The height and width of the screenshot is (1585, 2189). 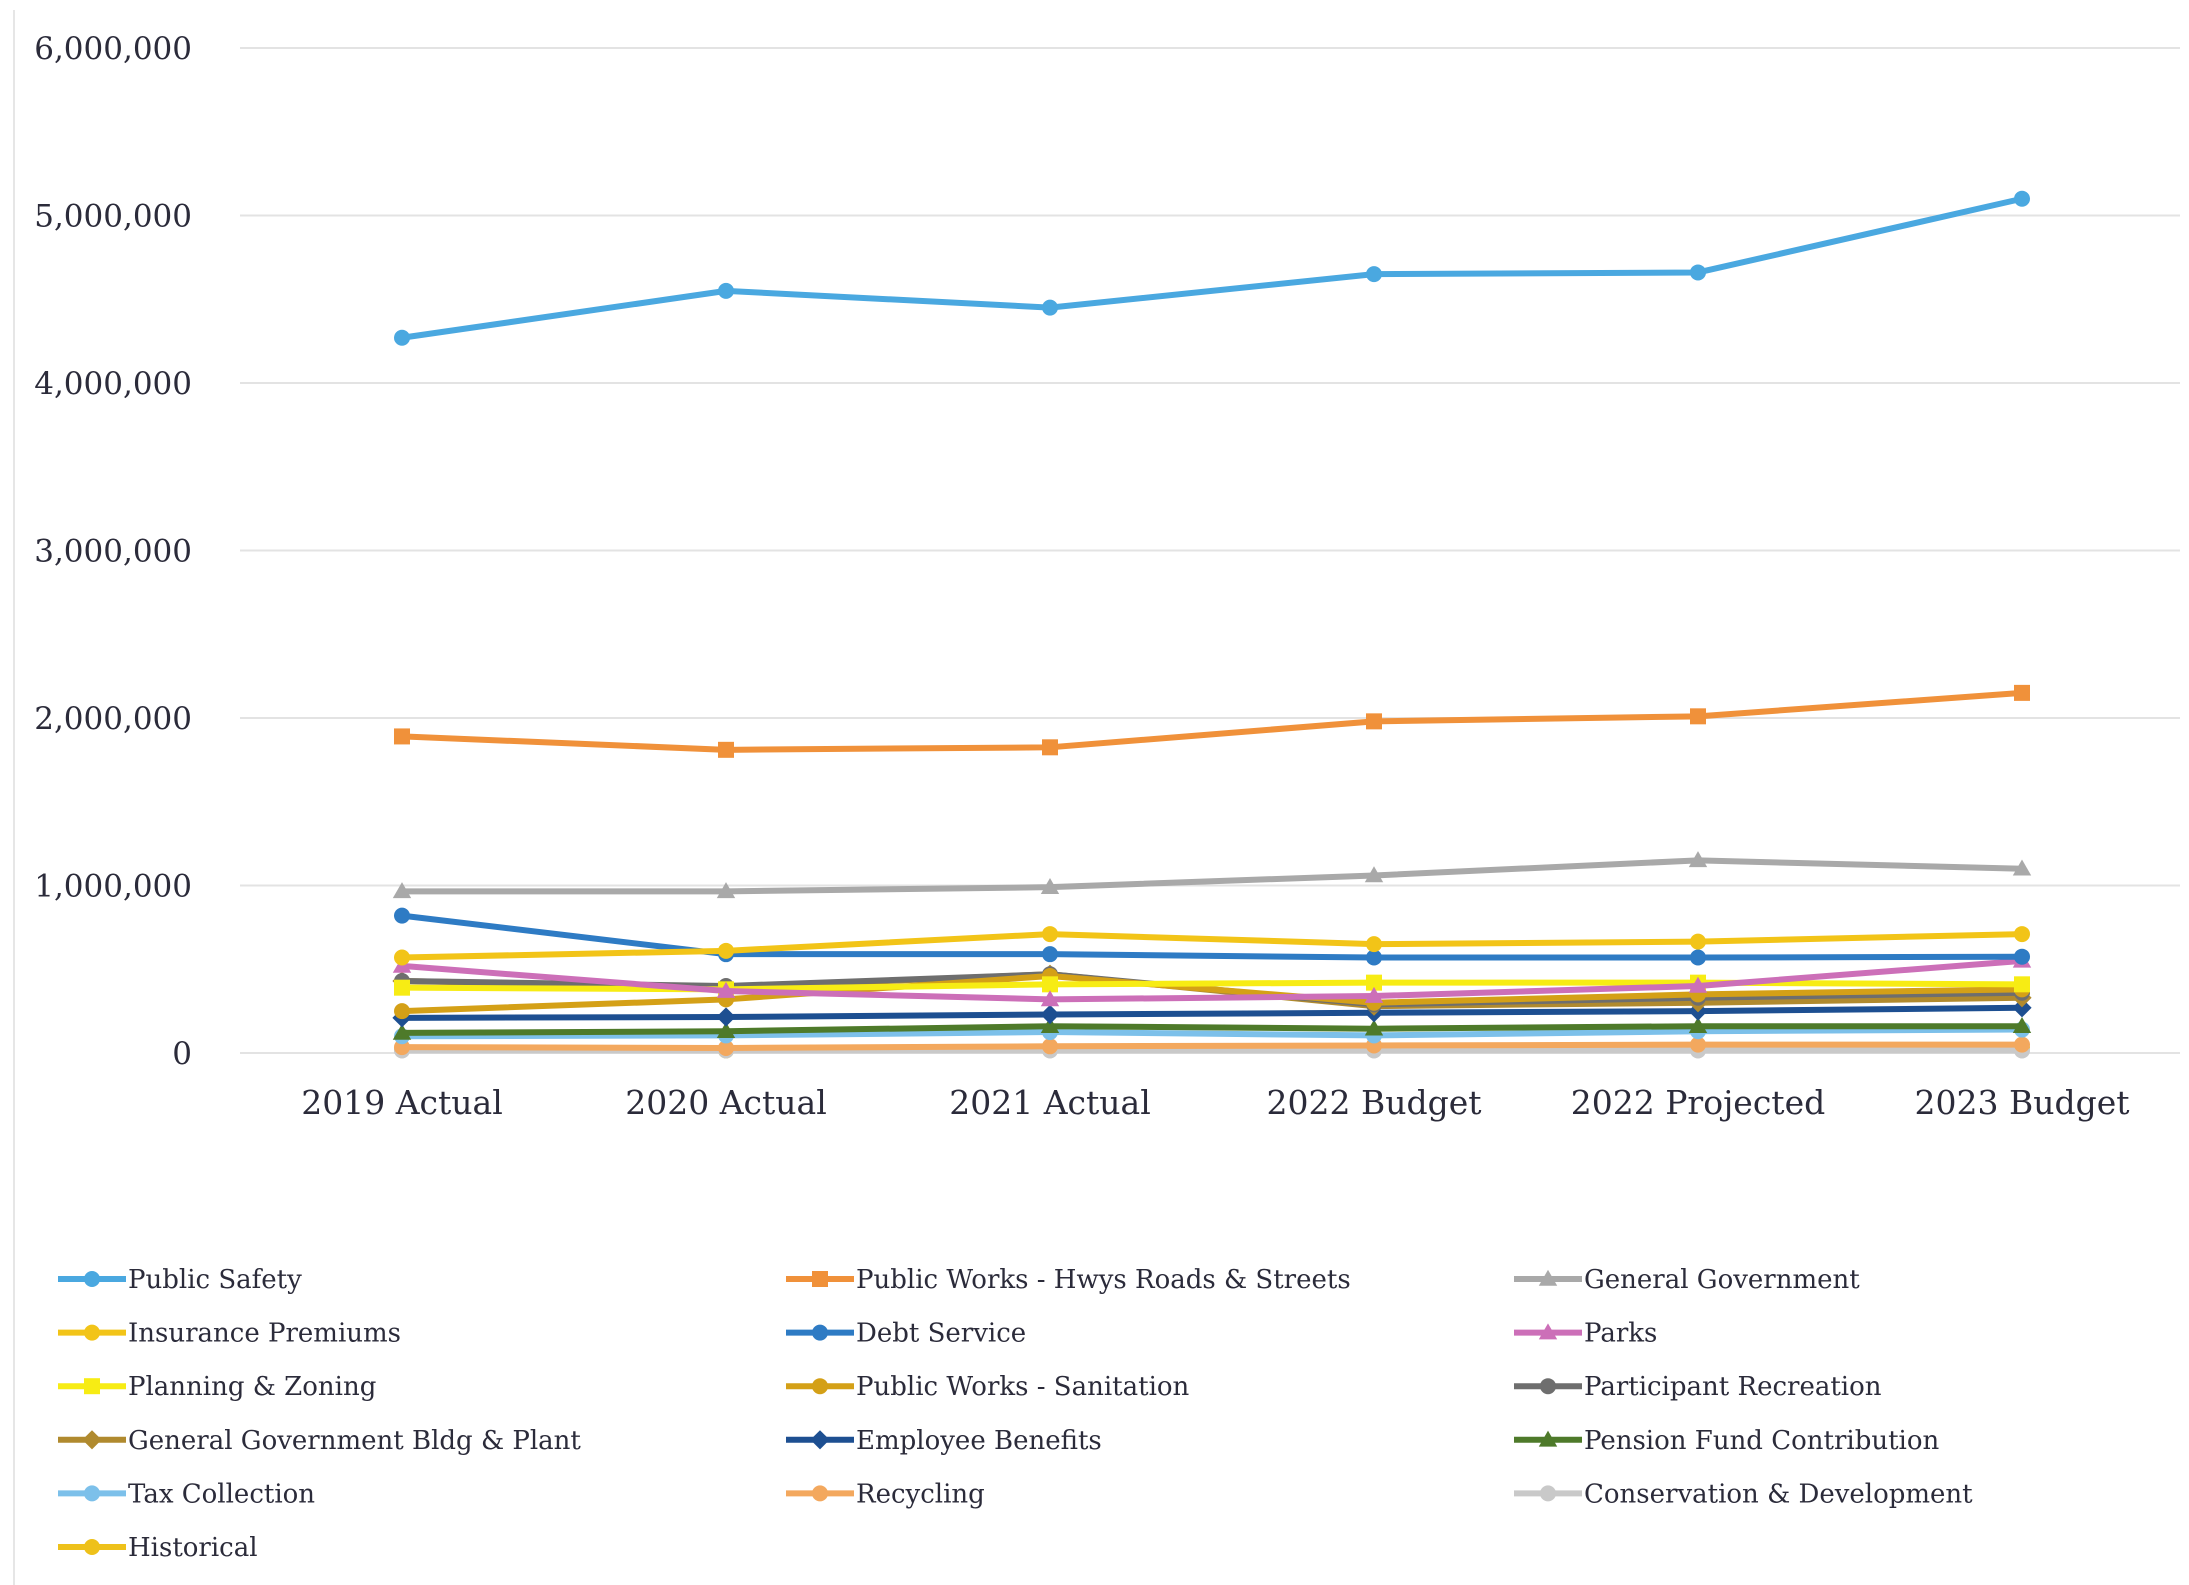 I want to click on legend-label: Recycling, so click(x=920, y=1494).